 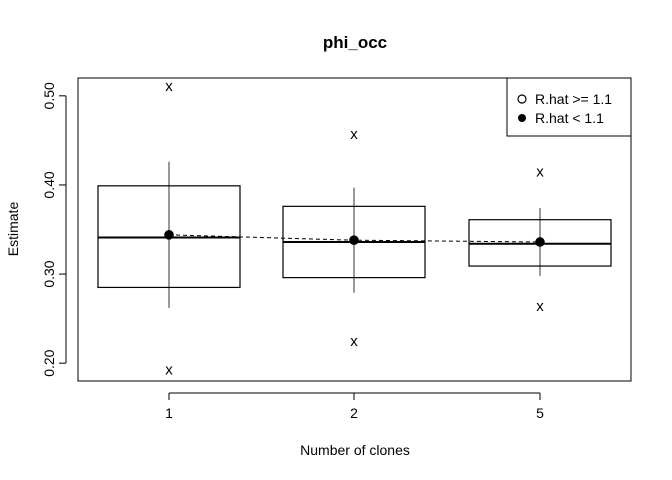 What do you see at coordinates (540, 413) in the screenshot?
I see `x-tick-label: 5` at bounding box center [540, 413].